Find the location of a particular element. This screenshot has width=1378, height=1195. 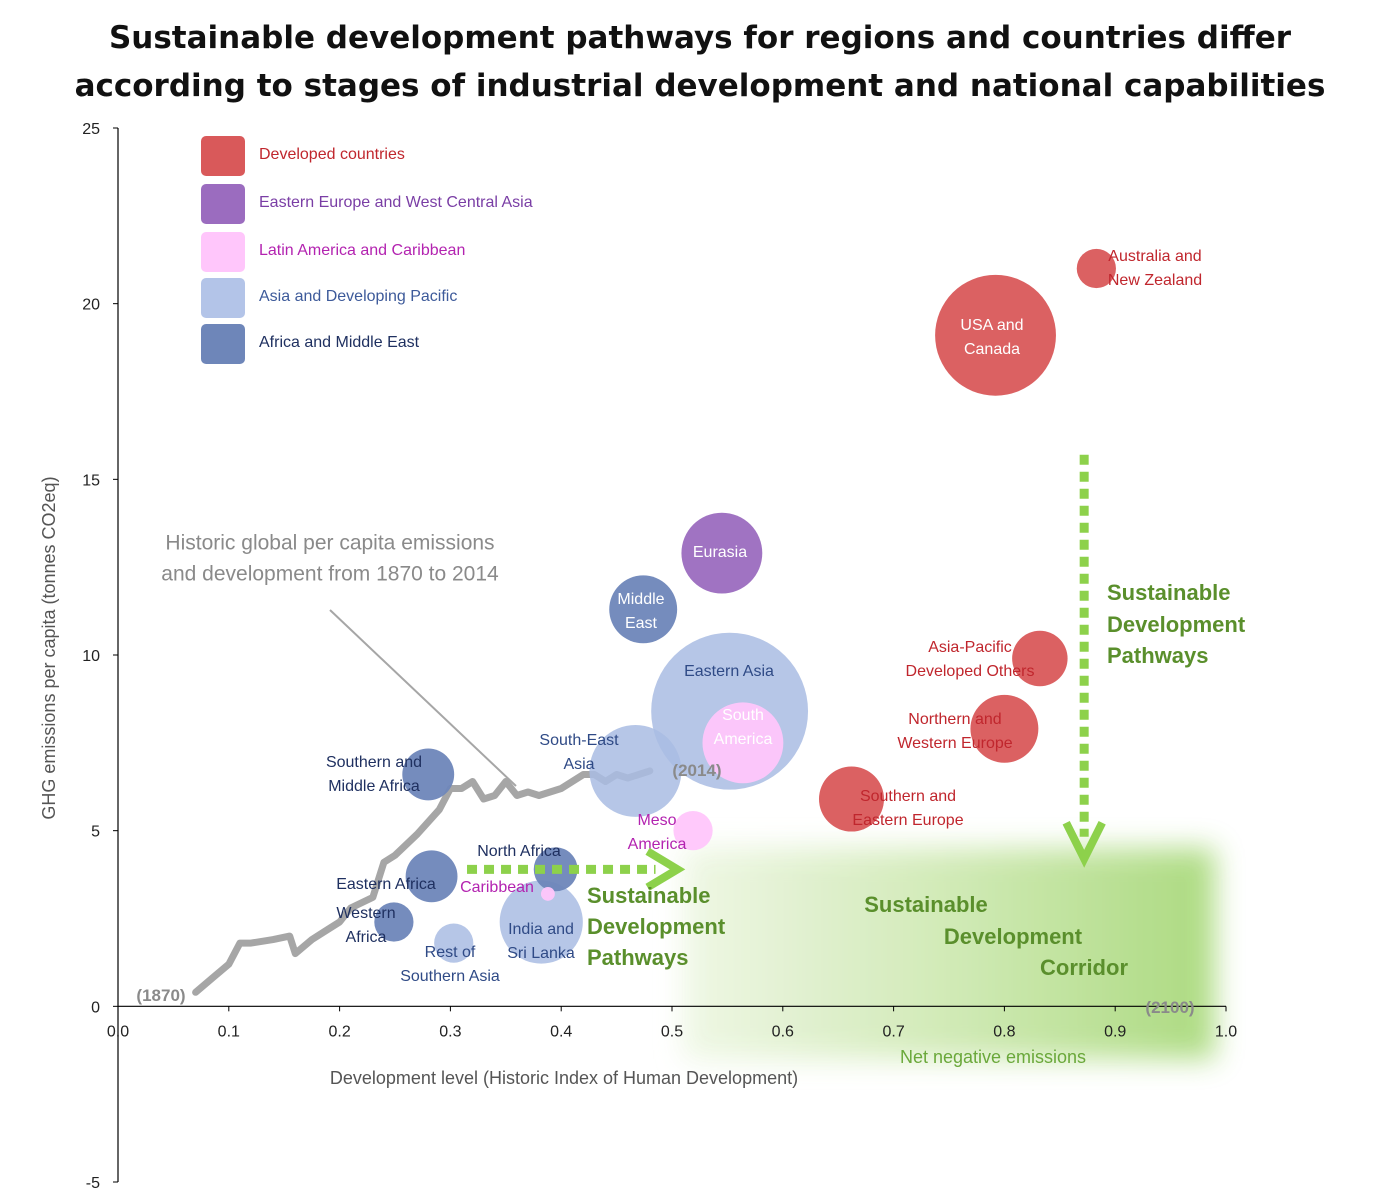

bubble-south-america is located at coordinates (743, 743).